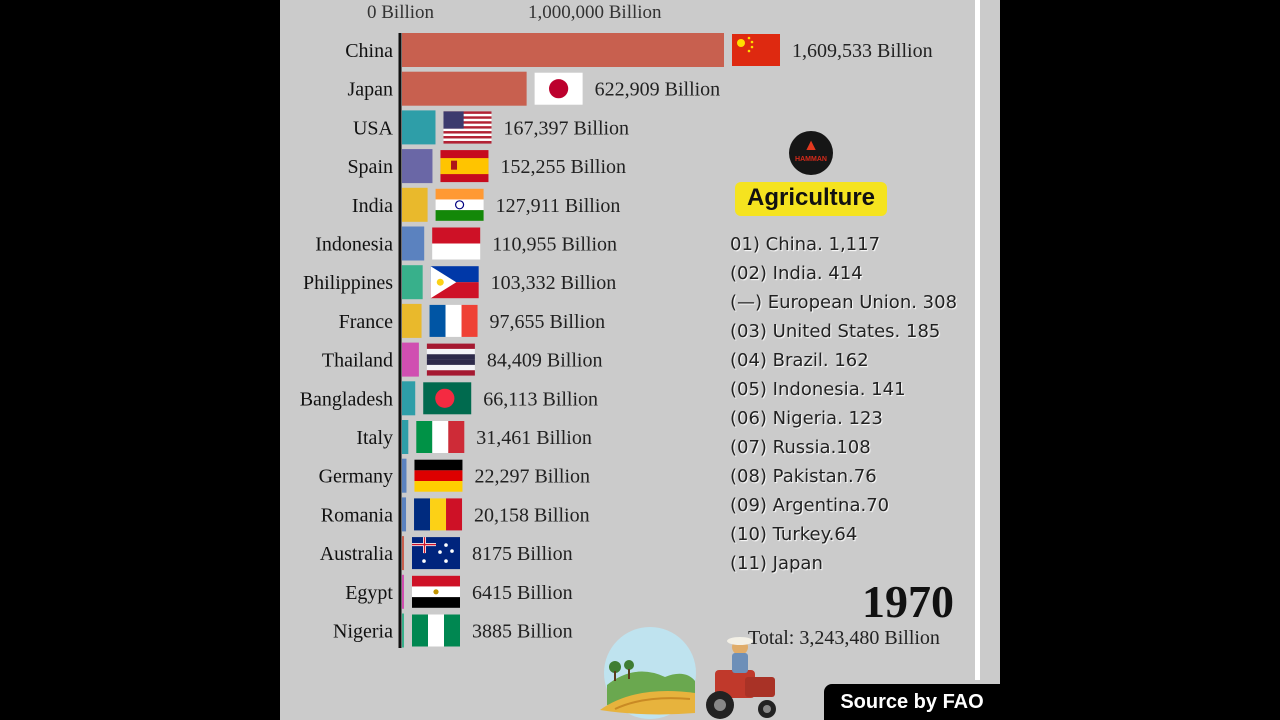  I want to click on bar-india, so click(415, 204).